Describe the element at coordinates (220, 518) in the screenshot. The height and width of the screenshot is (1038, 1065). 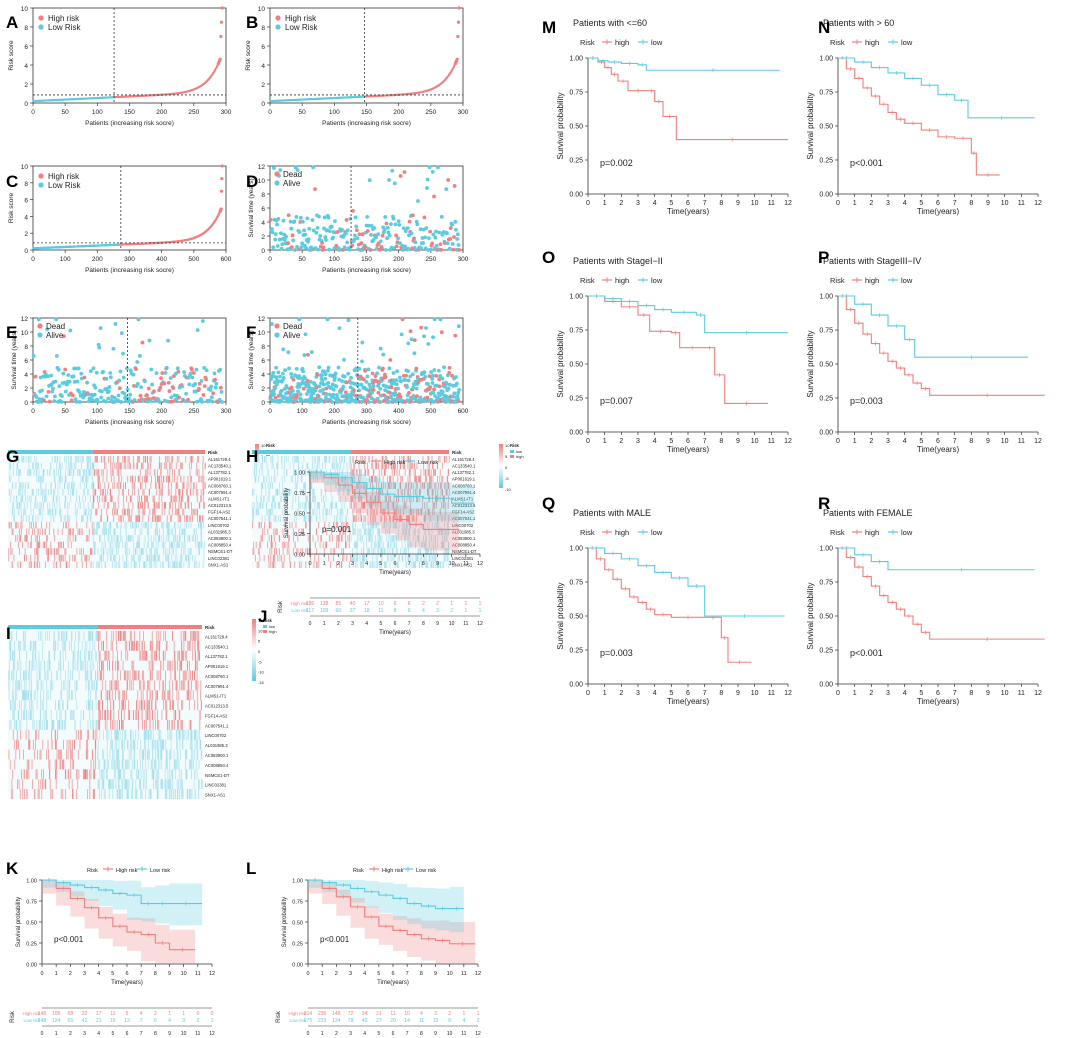
I see `gene-label: AC007541.1` at that location.